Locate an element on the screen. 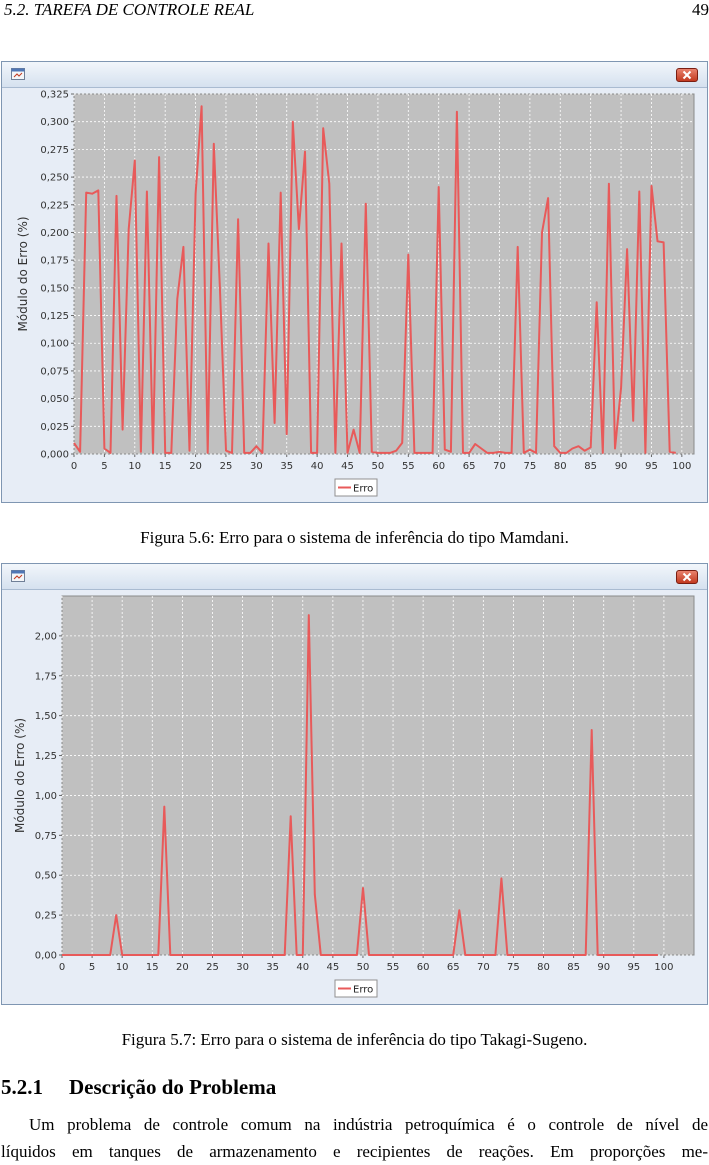 This screenshot has width=709, height=1165. section-title: Descrição do Problema is located at coordinates (173, 1087).